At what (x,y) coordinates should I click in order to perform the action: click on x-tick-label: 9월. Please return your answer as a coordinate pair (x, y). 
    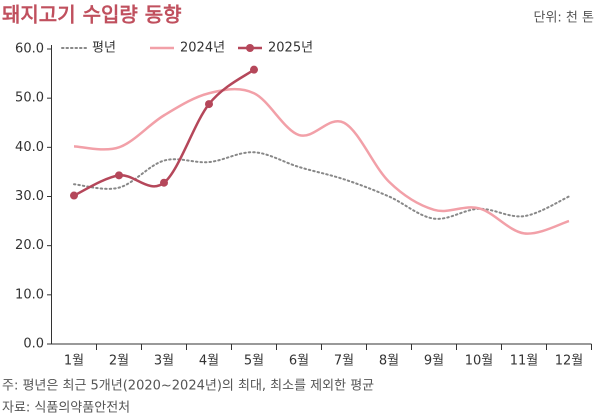
    Looking at the image, I should click on (434, 361).